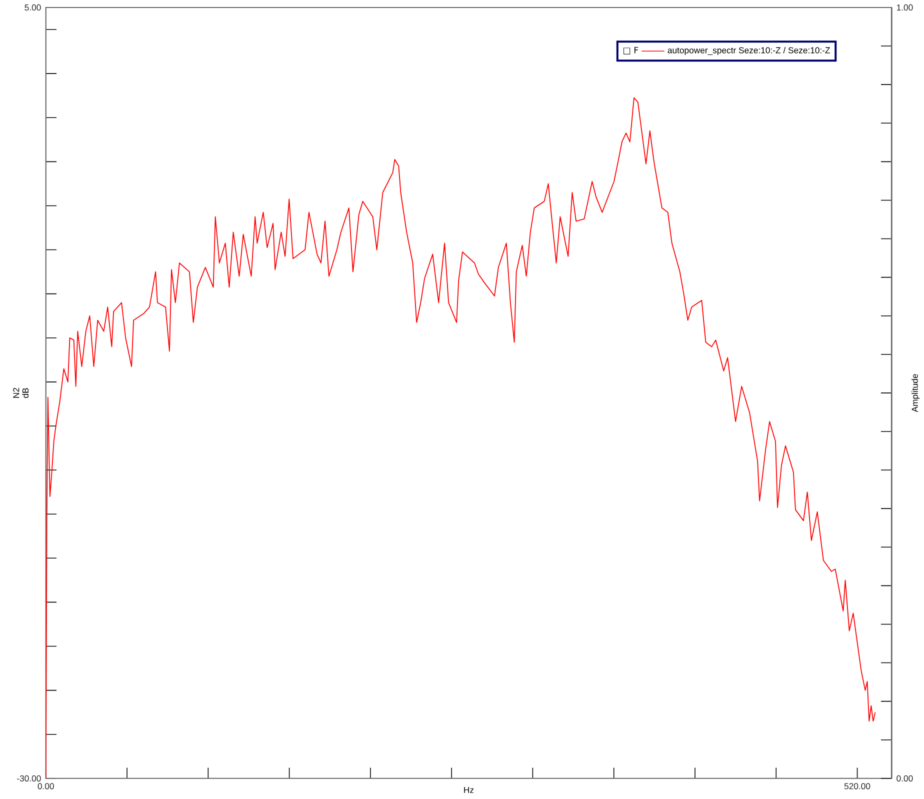 The width and height of the screenshot is (924, 799). What do you see at coordinates (469, 789) in the screenshot?
I see `x-axis-title: Hz` at bounding box center [469, 789].